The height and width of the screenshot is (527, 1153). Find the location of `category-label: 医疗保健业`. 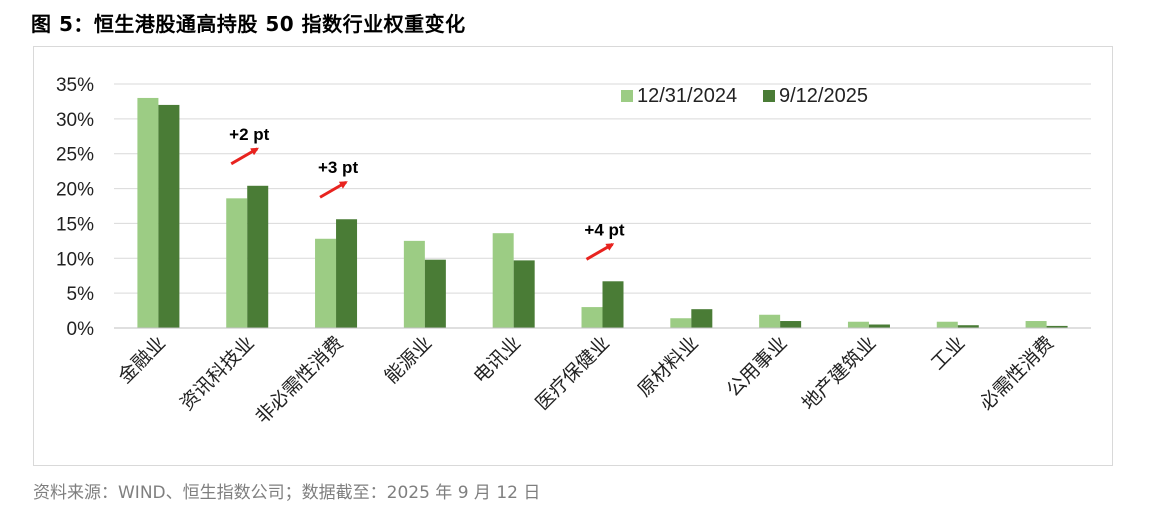

category-label: 医疗保健业 is located at coordinates (572, 373).